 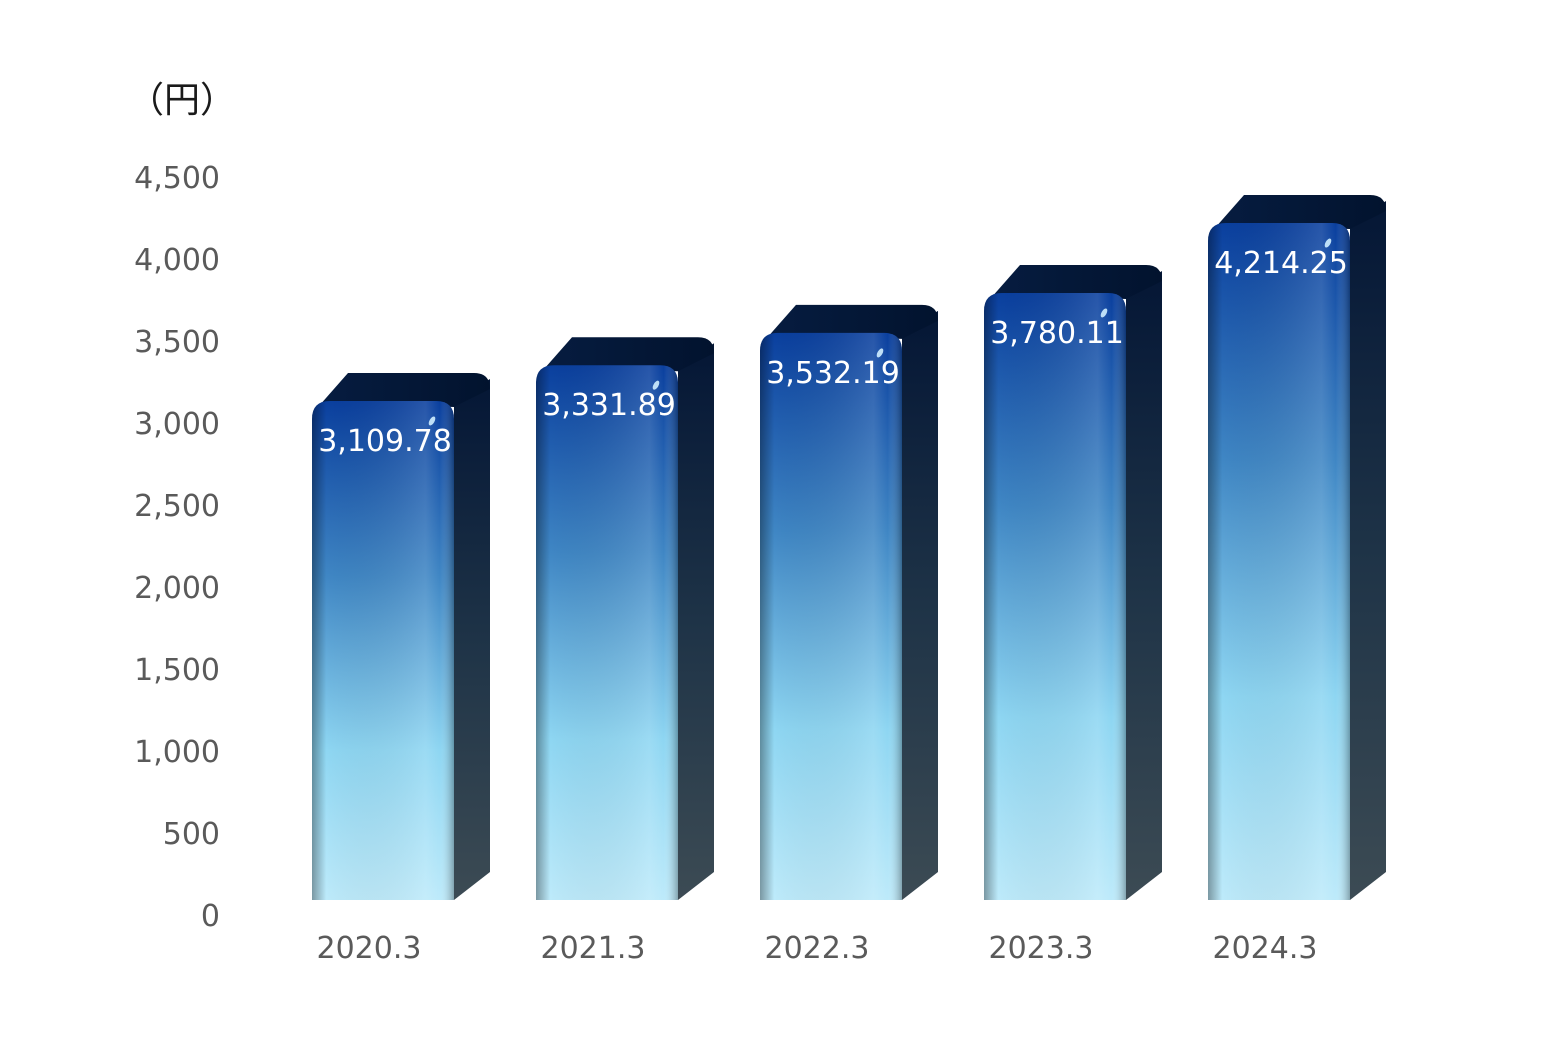 I want to click on bar-value-label: 3,532.19, so click(x=833, y=373).